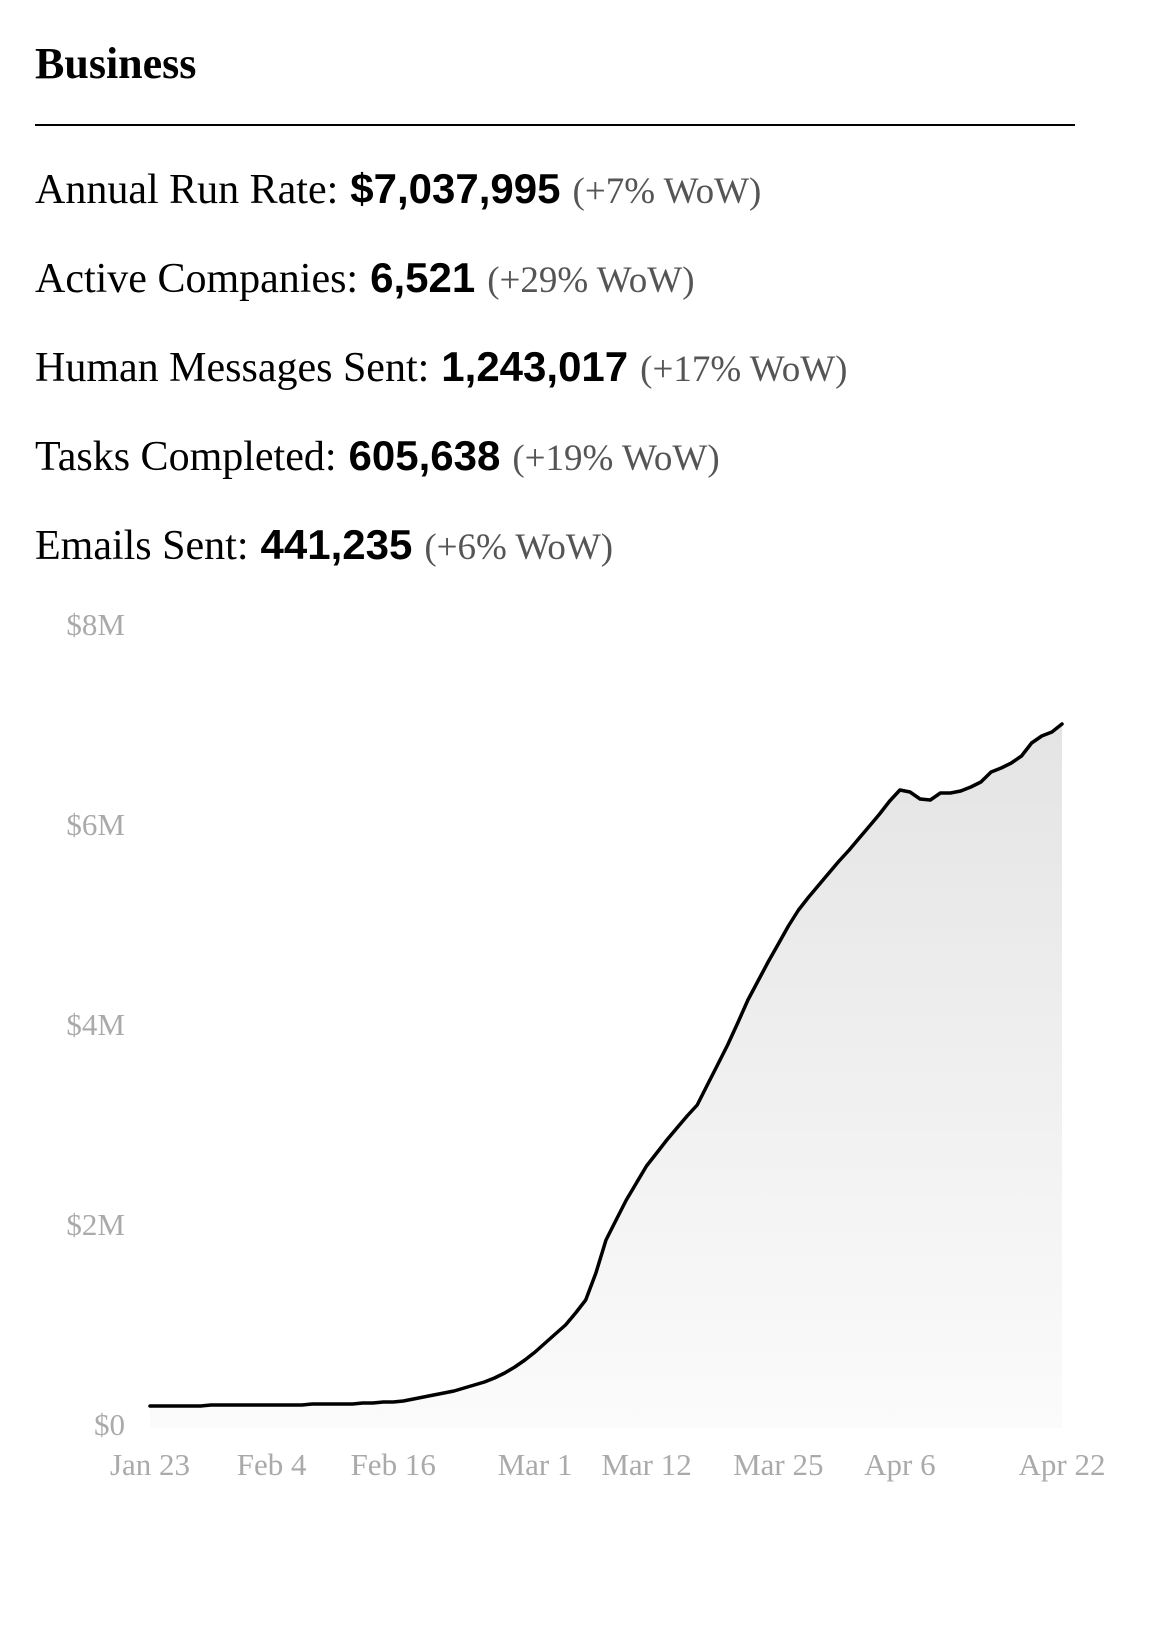 The image size is (1166, 1628). What do you see at coordinates (555, 125) in the screenshot?
I see `divider` at bounding box center [555, 125].